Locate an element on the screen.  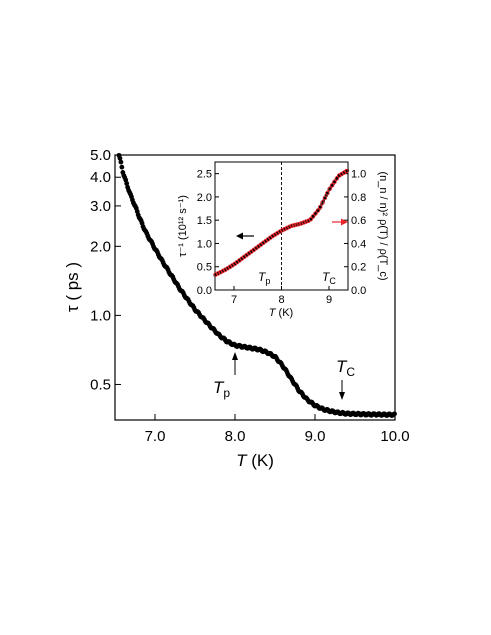
inset-left-arrow is located at coordinates (245, 236).